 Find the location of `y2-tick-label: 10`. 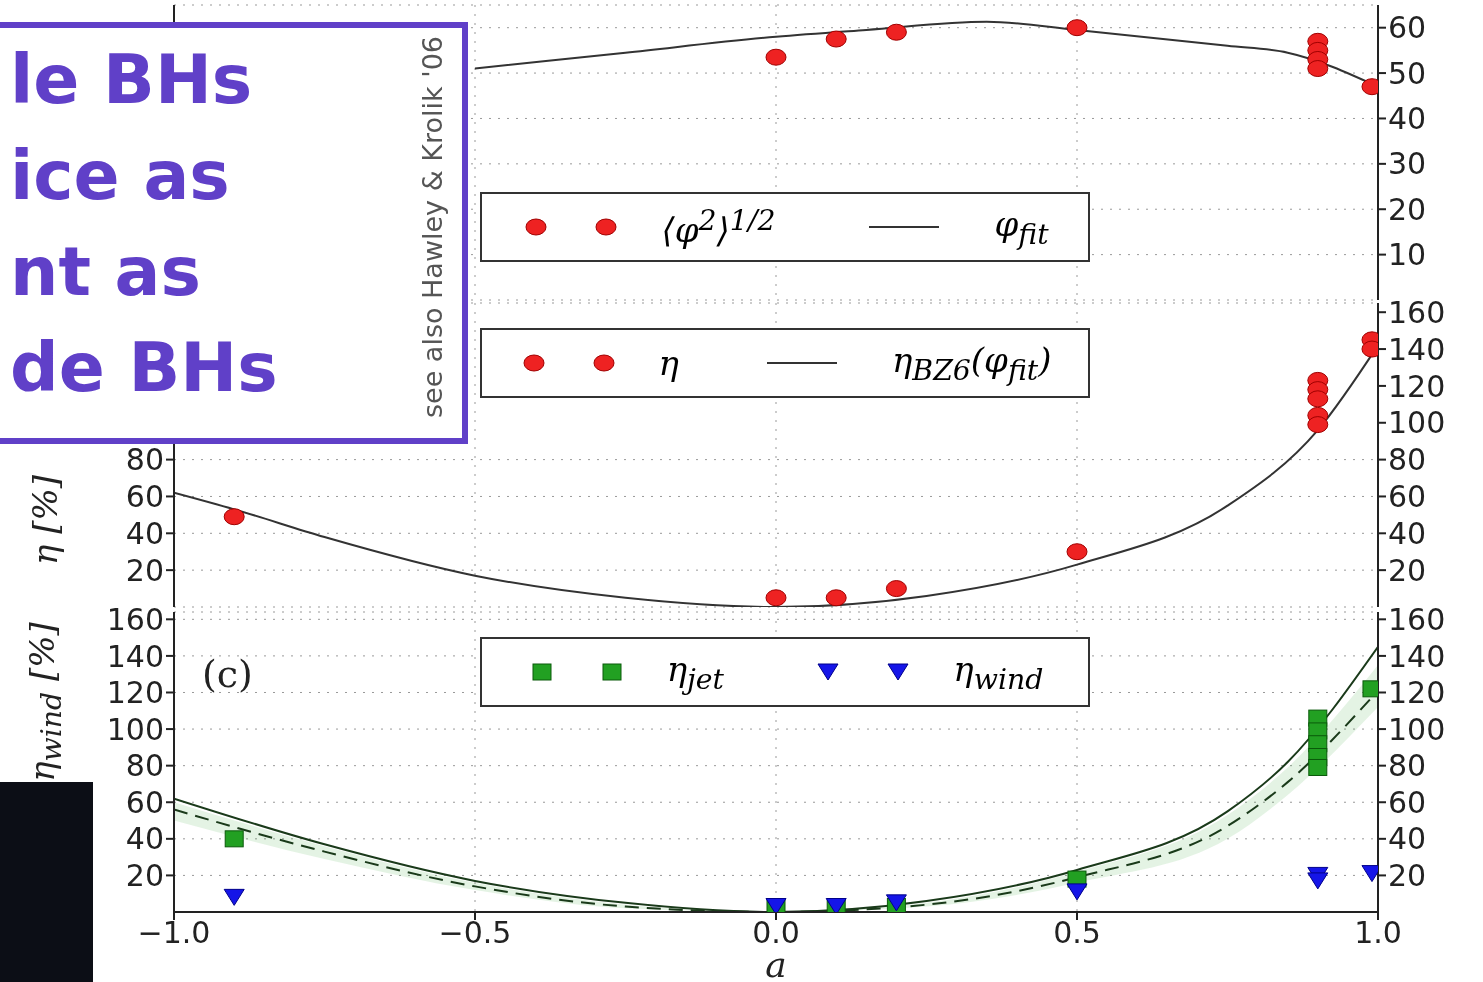

y2-tick-label: 10 is located at coordinates (1407, 255).